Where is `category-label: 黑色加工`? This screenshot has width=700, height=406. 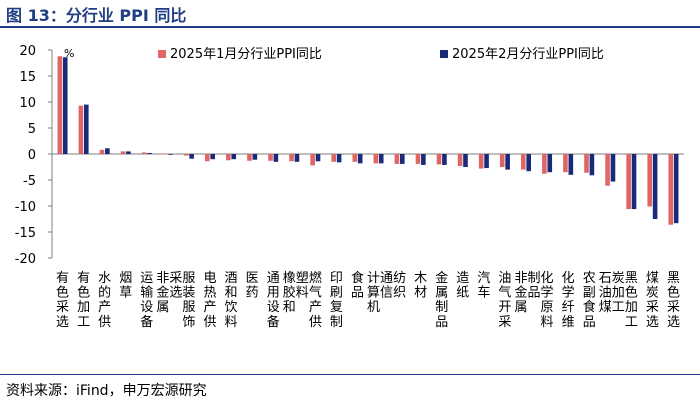
category-label: 黑色加工 is located at coordinates (631, 300).